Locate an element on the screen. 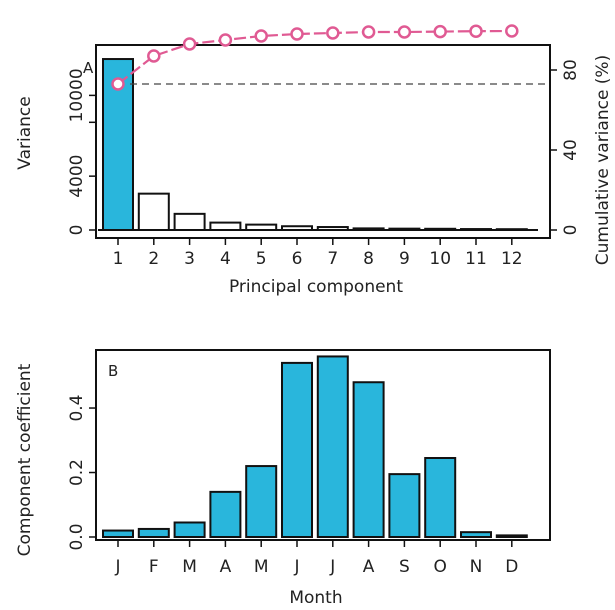  x-tick-label: 9 is located at coordinates (404, 259).